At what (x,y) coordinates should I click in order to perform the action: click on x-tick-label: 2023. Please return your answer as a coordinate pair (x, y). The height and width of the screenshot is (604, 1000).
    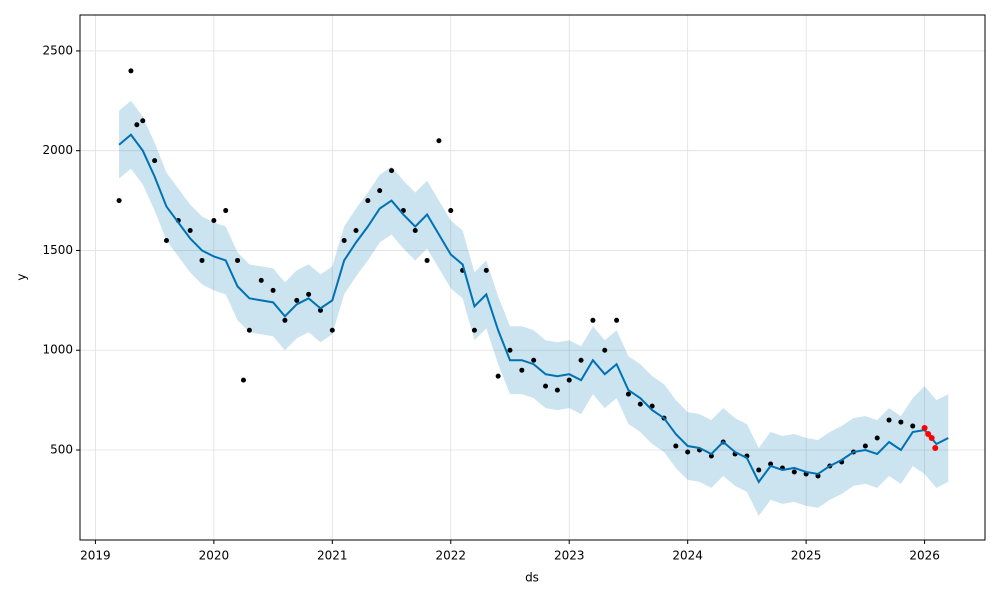
    Looking at the image, I should click on (569, 556).